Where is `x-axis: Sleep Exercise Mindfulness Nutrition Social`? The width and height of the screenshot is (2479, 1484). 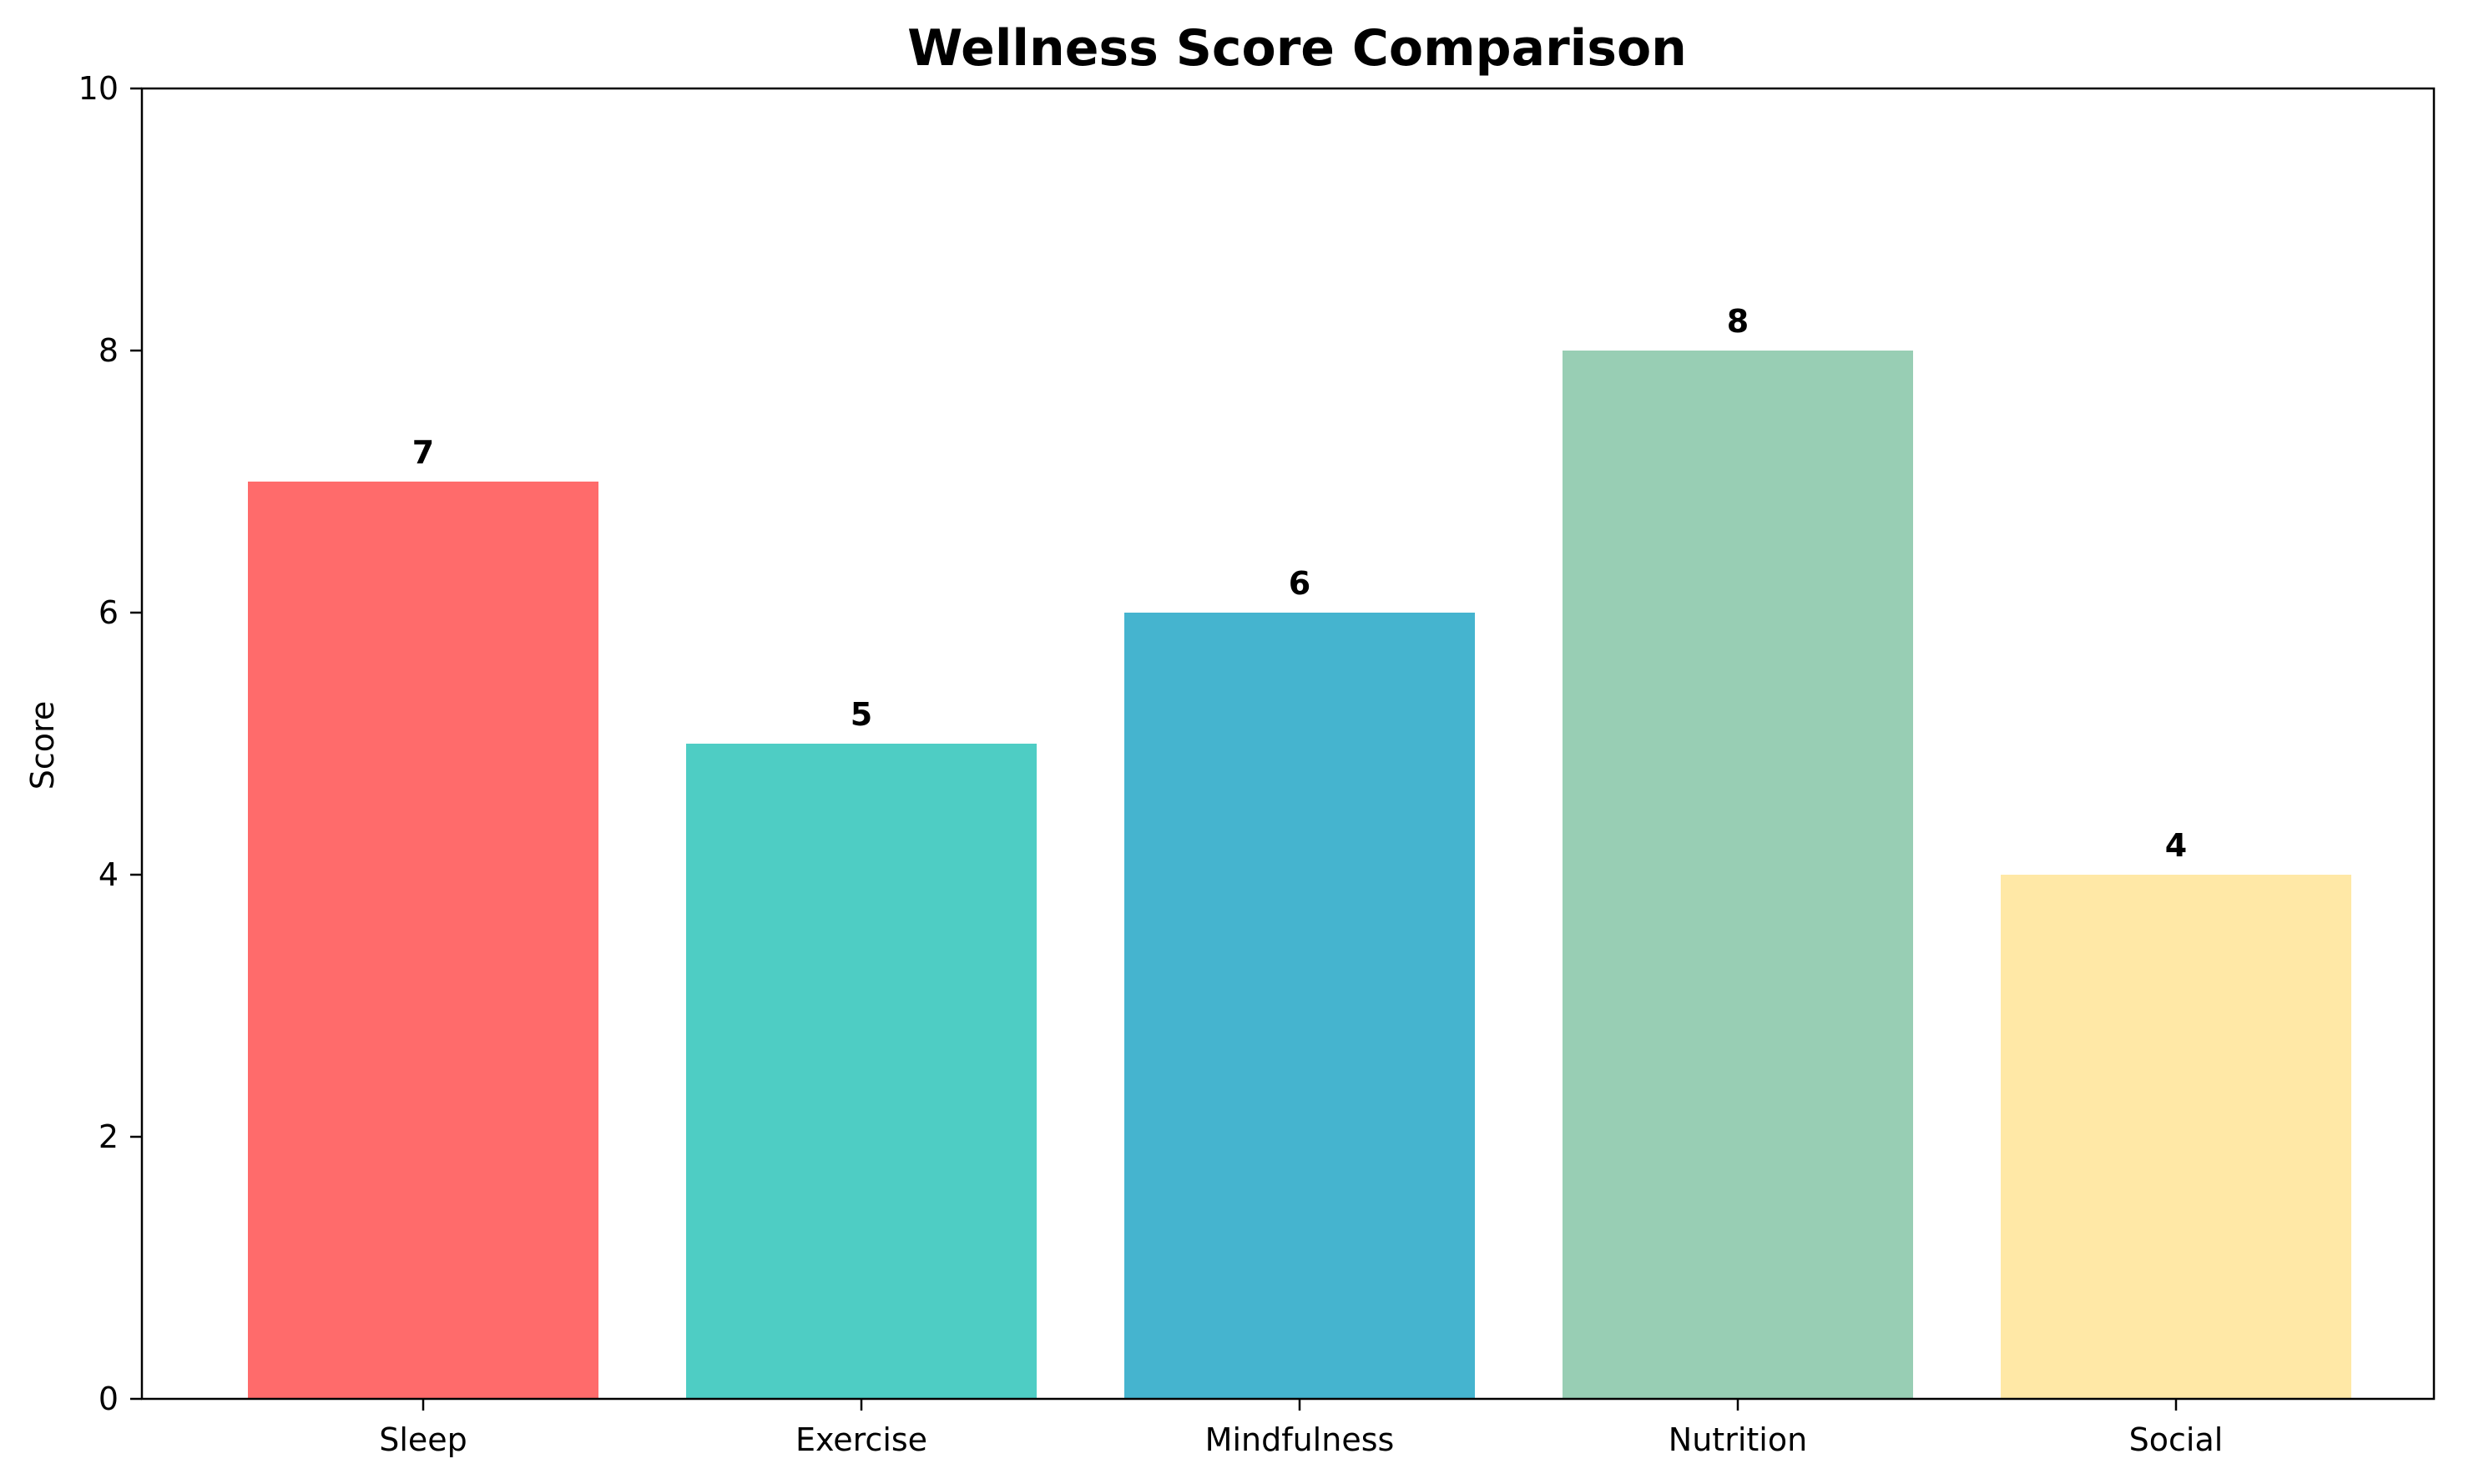 x-axis: Sleep Exercise Mindfulness Nutrition Social is located at coordinates (1301, 1428).